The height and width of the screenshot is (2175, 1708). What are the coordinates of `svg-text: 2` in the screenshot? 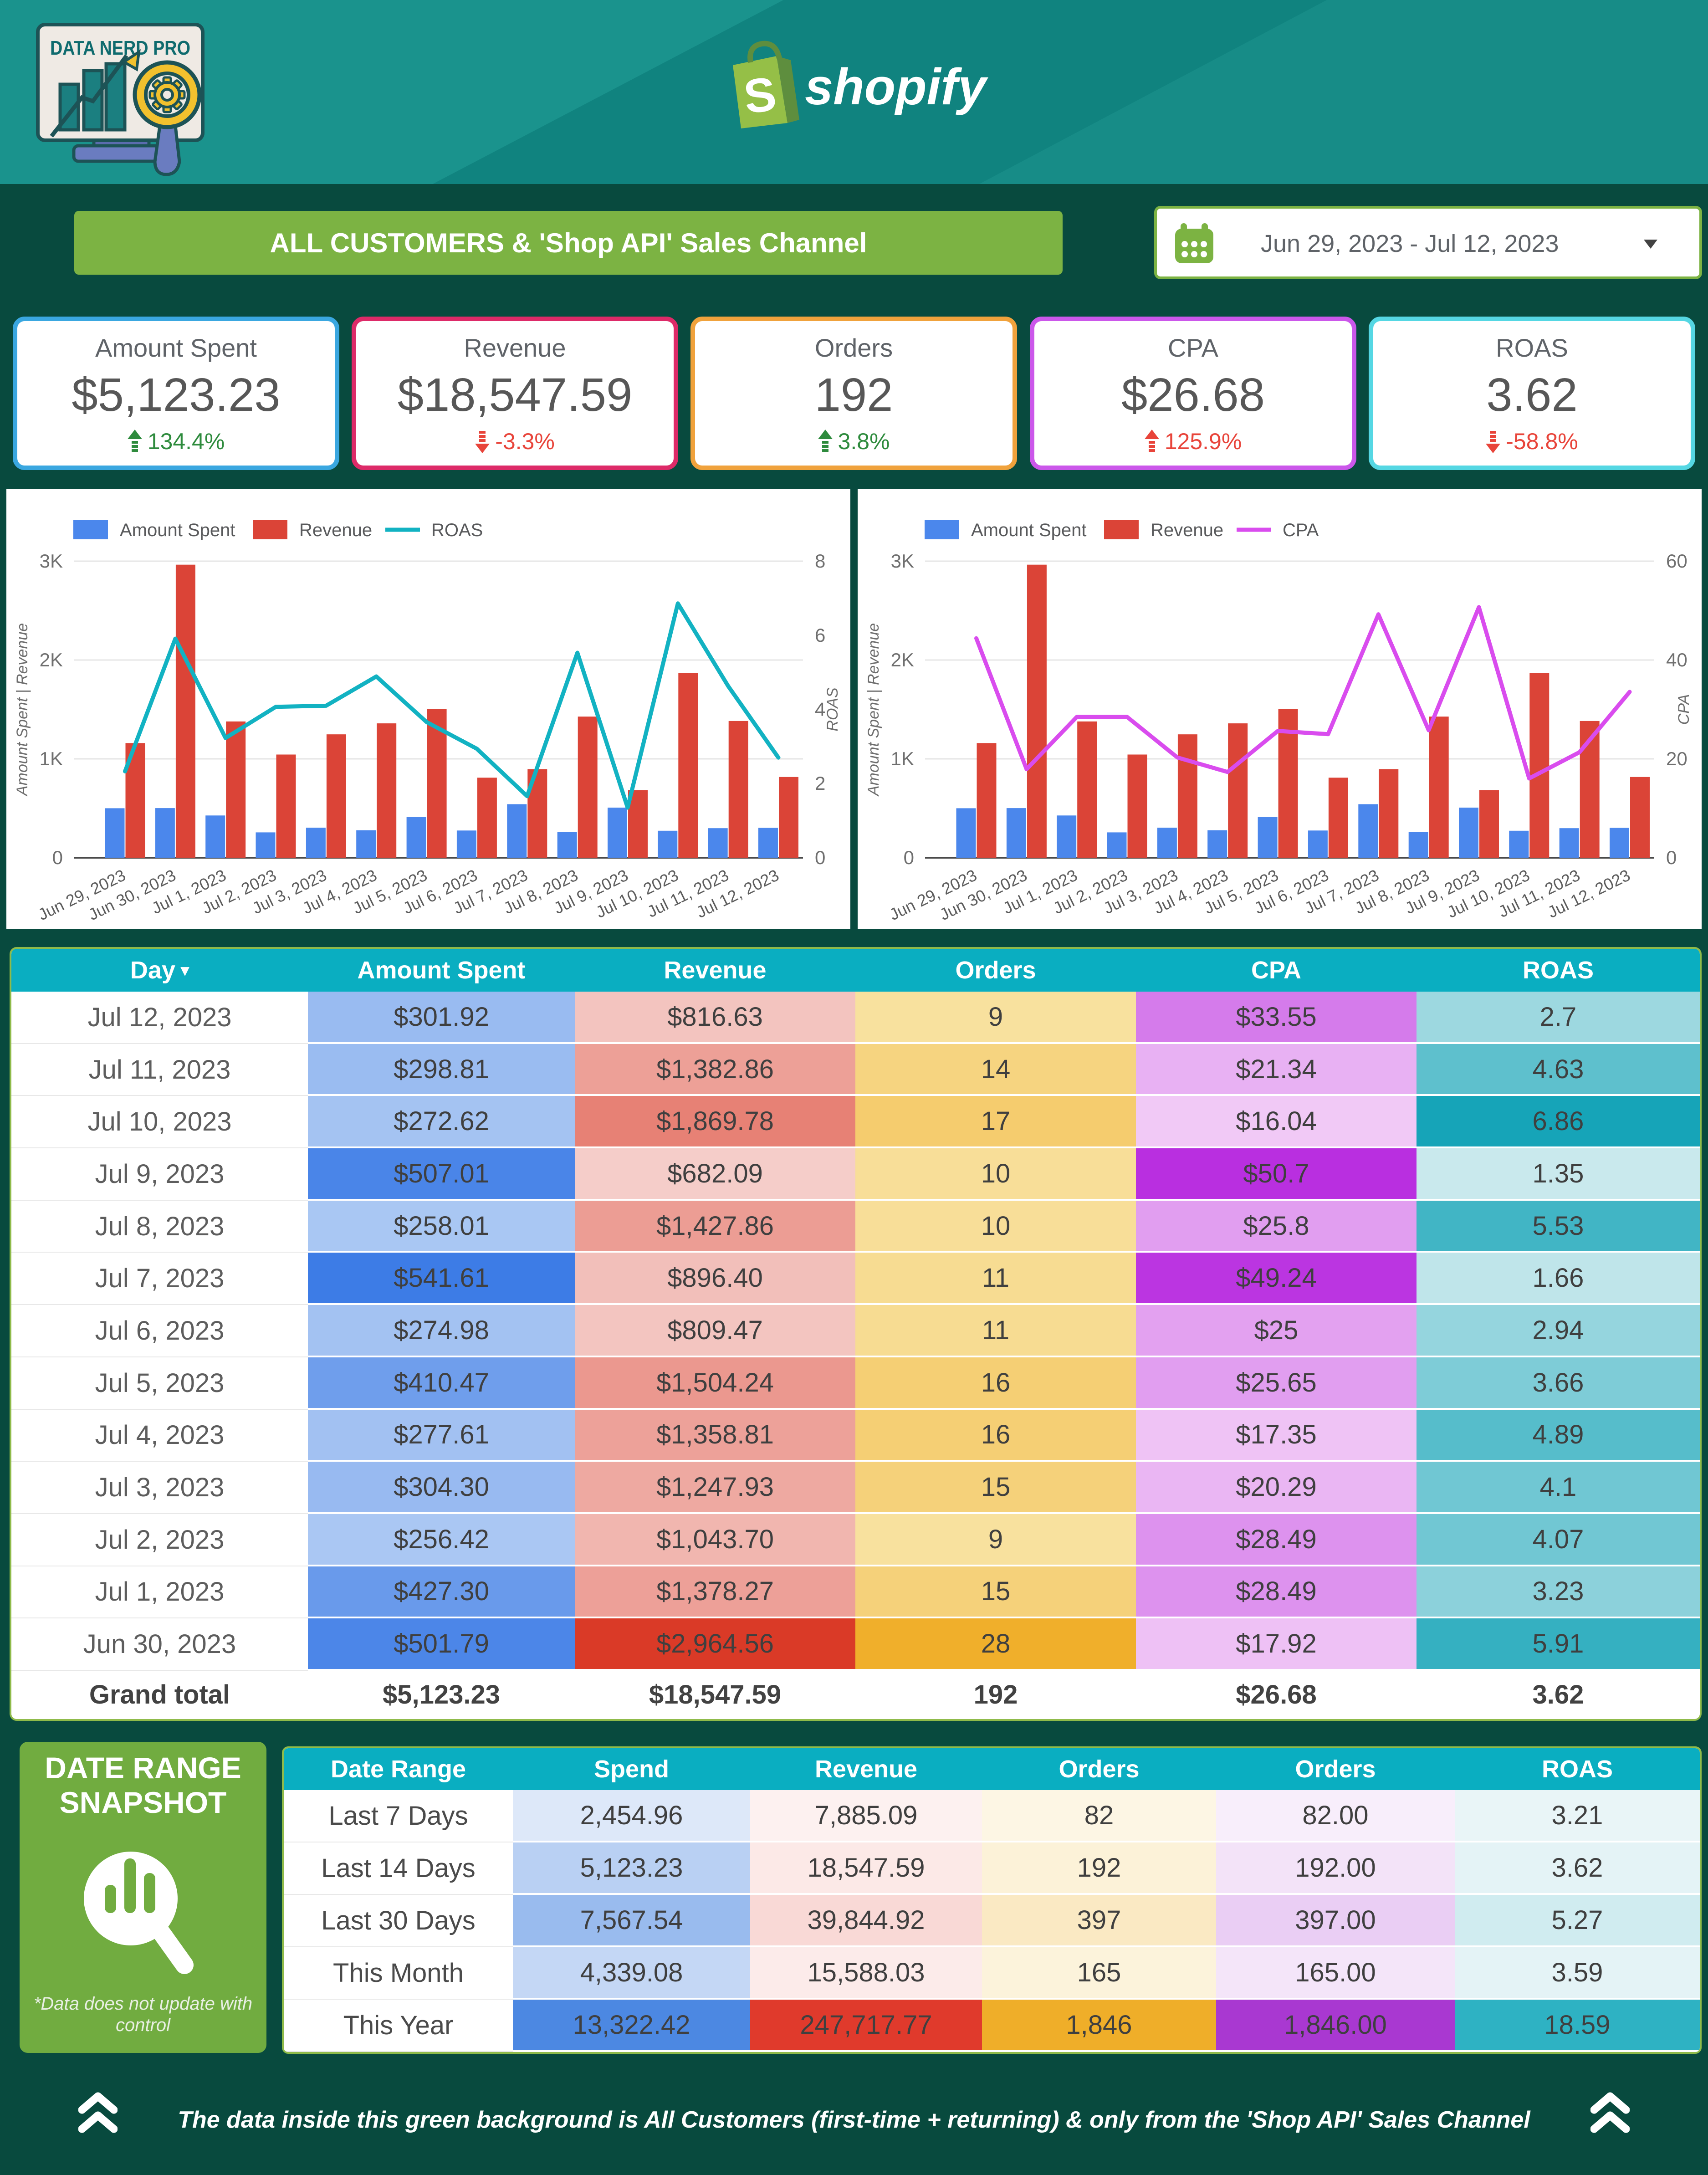 It's located at (820, 783).